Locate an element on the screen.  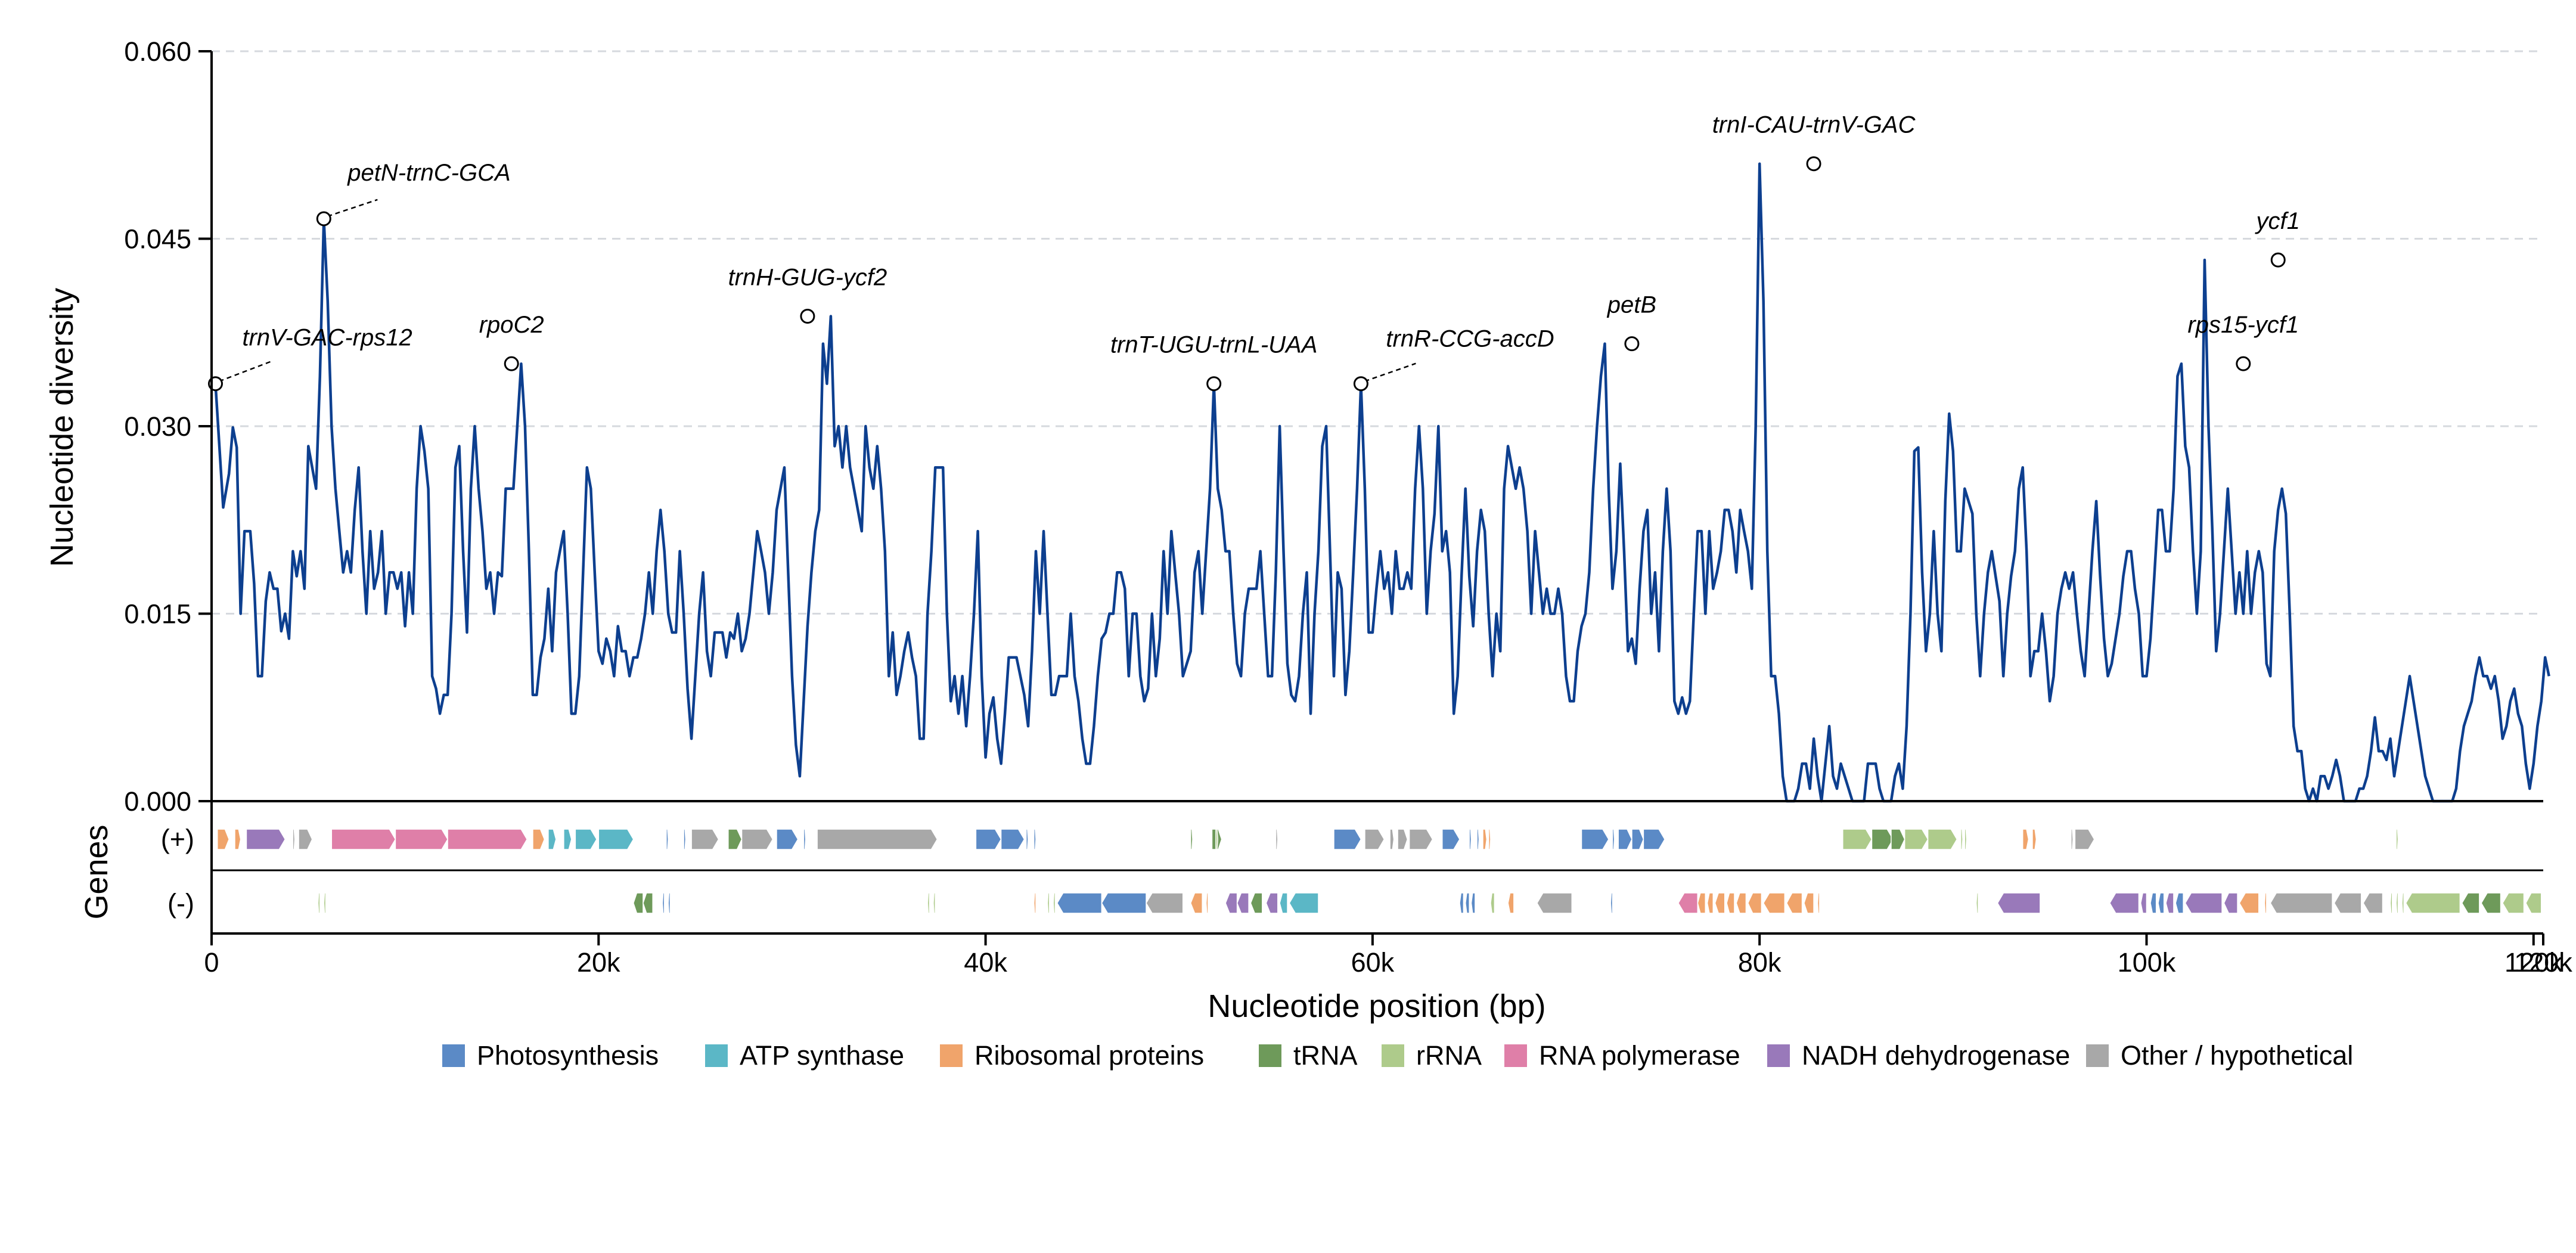
x-tick-label: 80k is located at coordinates (1760, 962).